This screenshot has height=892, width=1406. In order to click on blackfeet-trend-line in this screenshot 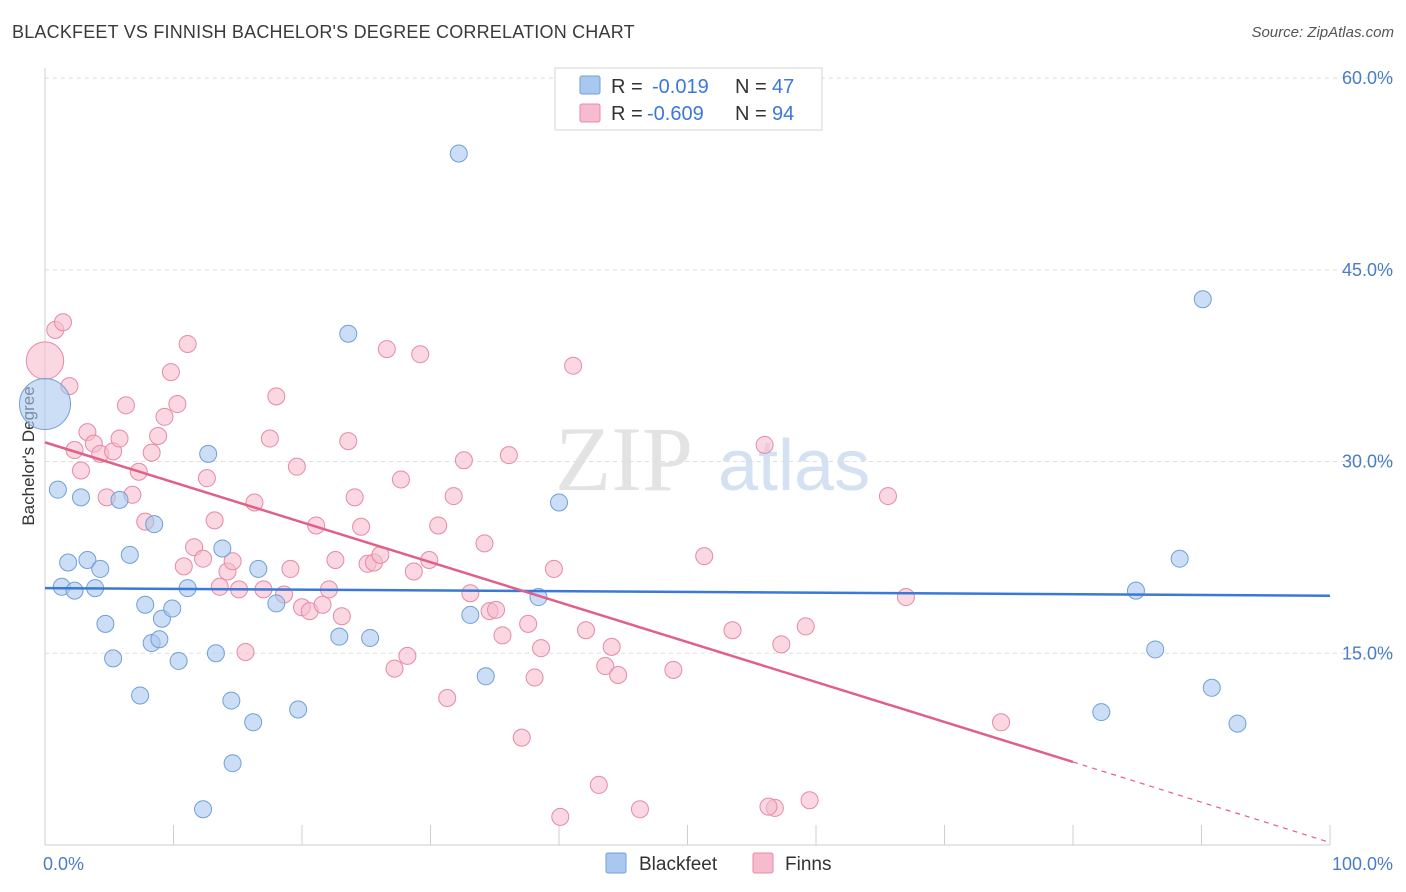, I will do `click(687, 592)`.